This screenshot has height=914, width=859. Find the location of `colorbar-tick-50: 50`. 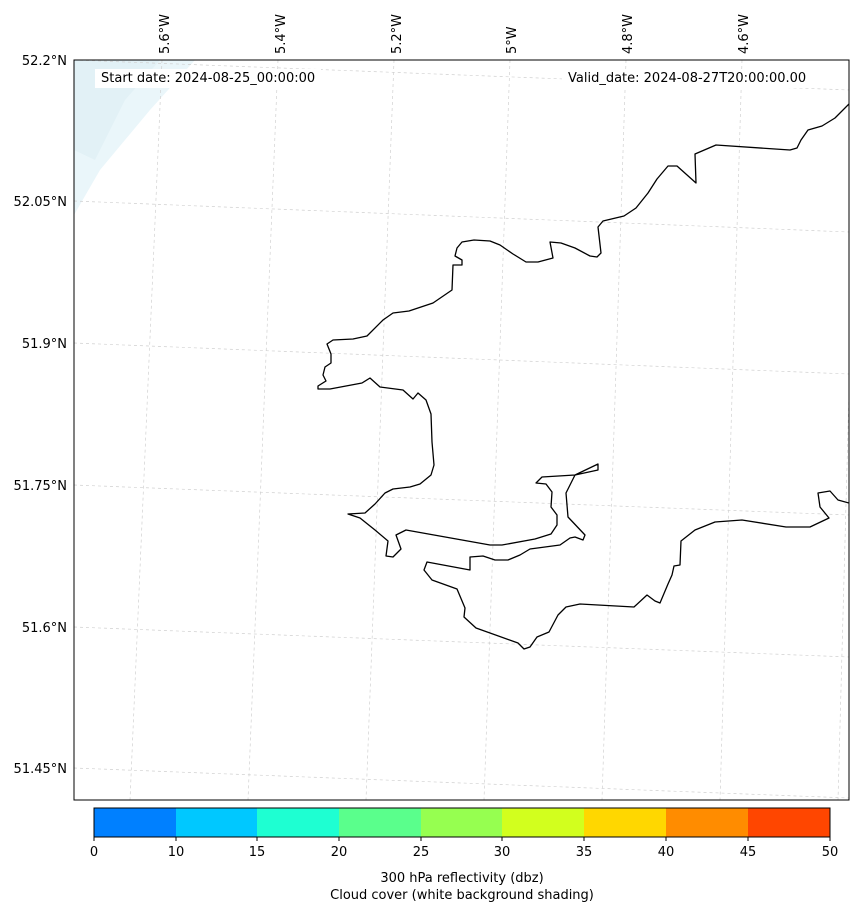

colorbar-tick-50: 50 is located at coordinates (830, 852).